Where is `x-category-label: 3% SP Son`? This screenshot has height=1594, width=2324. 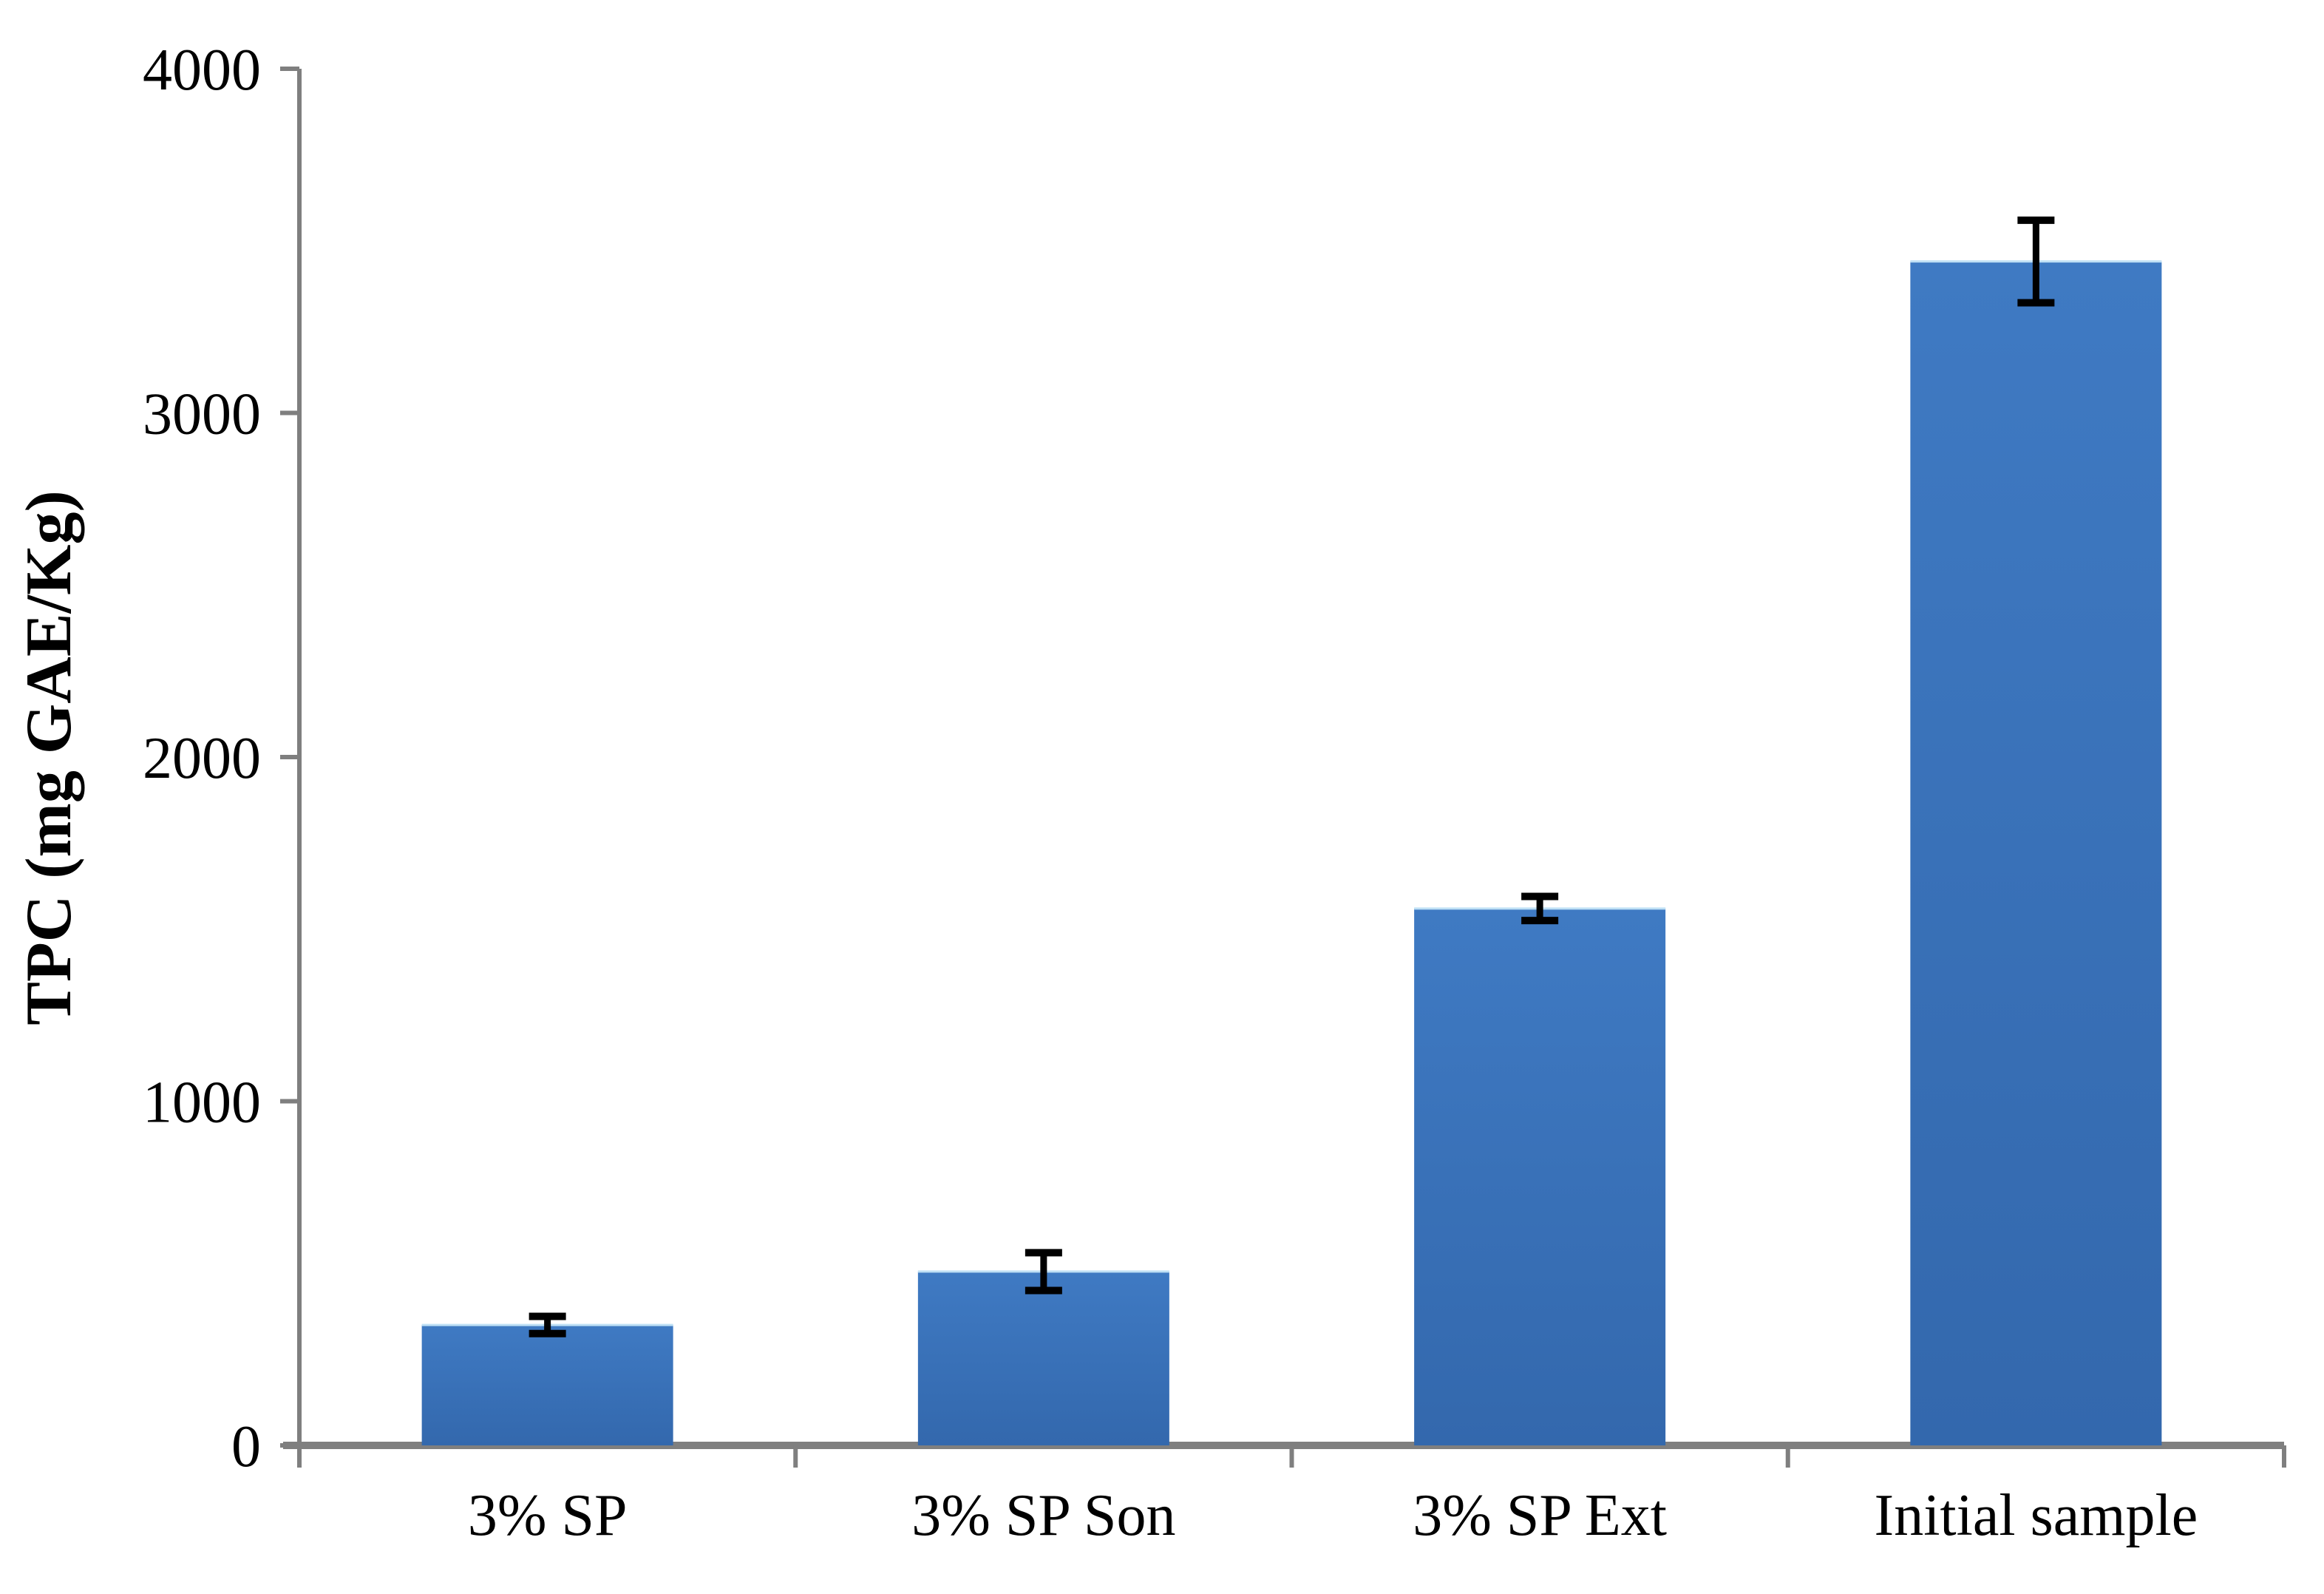
x-category-label: 3% SP Son is located at coordinates (1043, 1515).